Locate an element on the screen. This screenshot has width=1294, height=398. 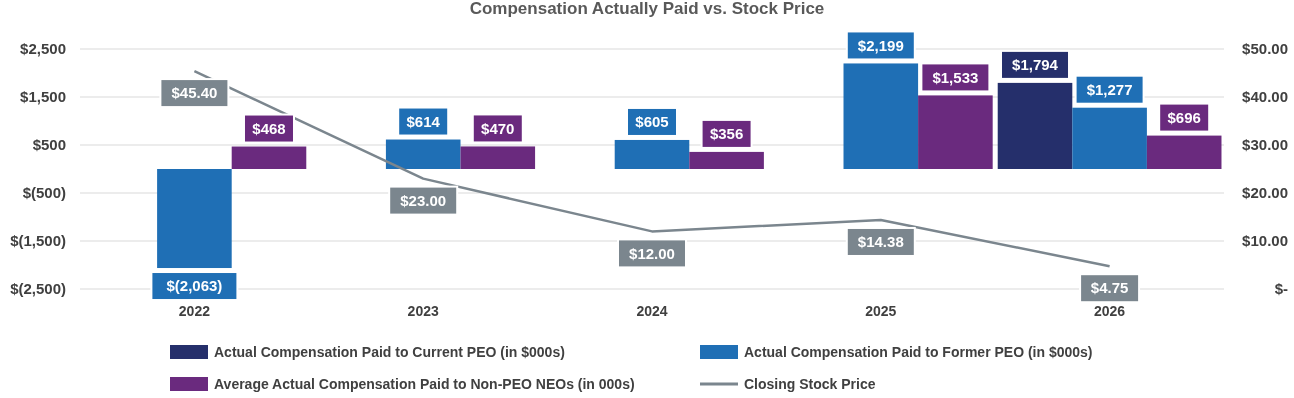
y-tick-label: $2,500 is located at coordinates (43, 49).